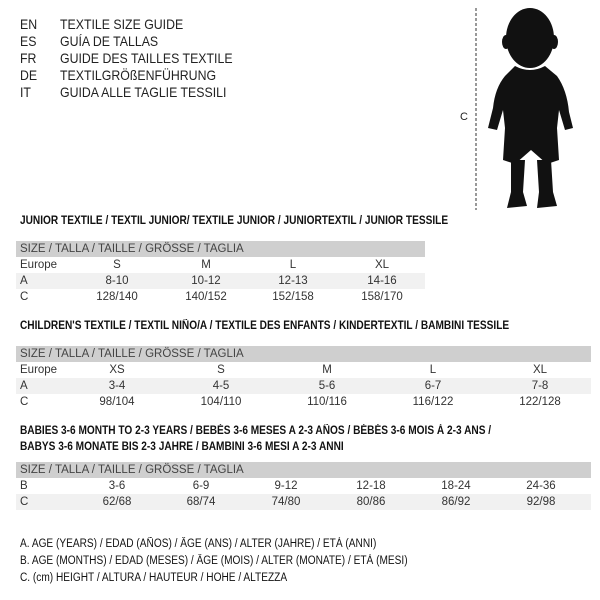  What do you see at coordinates (286, 486) in the screenshot?
I see `cell: 9-12` at bounding box center [286, 486].